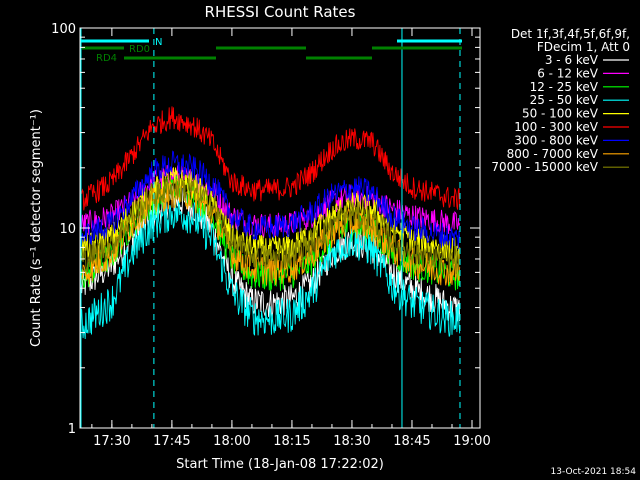  I want to click on legend-header-line-1: Det 1f,3f,4f,5f,6f,9f,, so click(570, 34).